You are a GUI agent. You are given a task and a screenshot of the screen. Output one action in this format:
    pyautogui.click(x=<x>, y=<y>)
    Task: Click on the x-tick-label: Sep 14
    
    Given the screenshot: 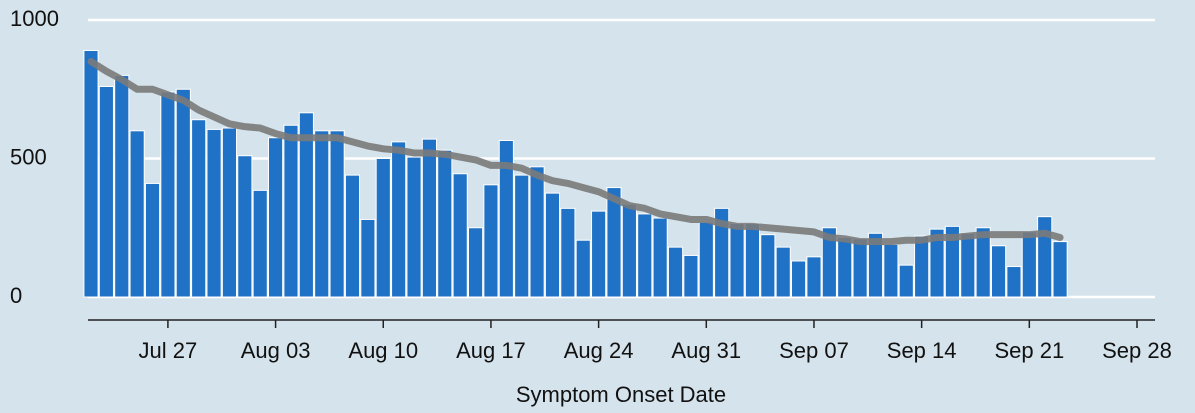 What is the action you would take?
    pyautogui.click(x=922, y=350)
    